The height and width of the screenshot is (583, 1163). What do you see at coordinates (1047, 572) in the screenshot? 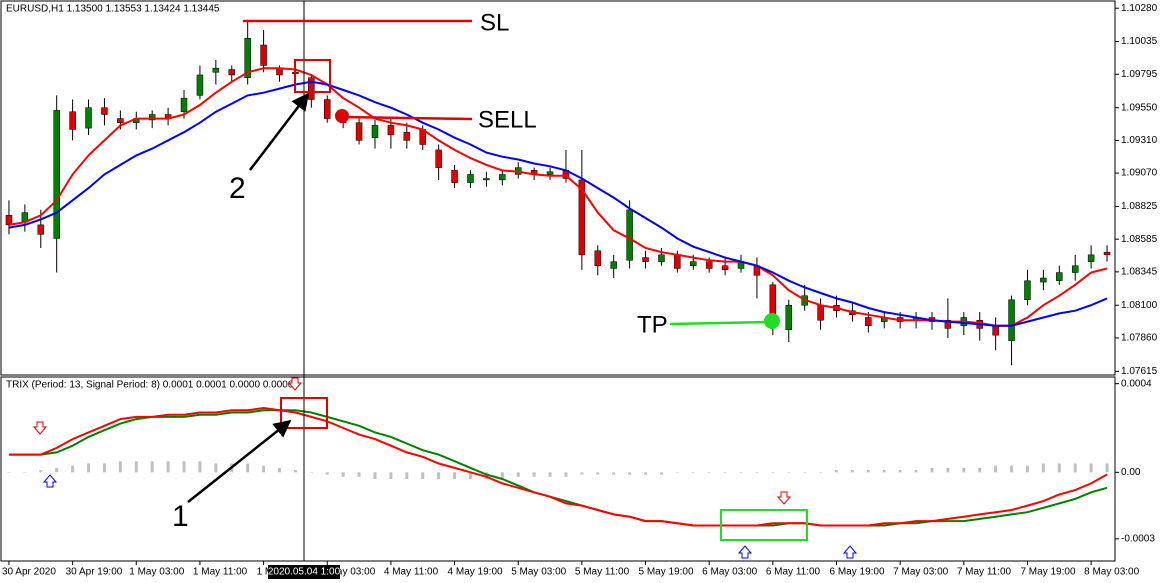
I see `x-tick-label: 7 May 19:00` at bounding box center [1047, 572].